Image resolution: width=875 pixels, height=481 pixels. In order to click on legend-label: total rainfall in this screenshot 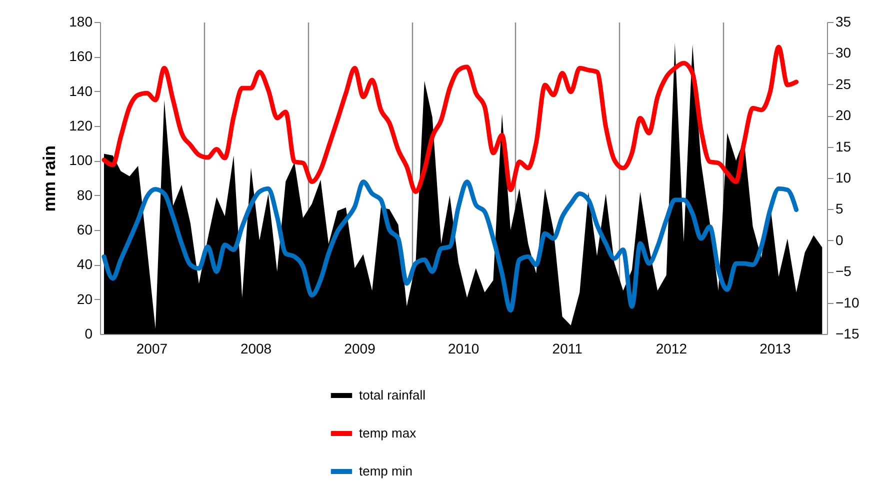, I will do `click(392, 395)`.